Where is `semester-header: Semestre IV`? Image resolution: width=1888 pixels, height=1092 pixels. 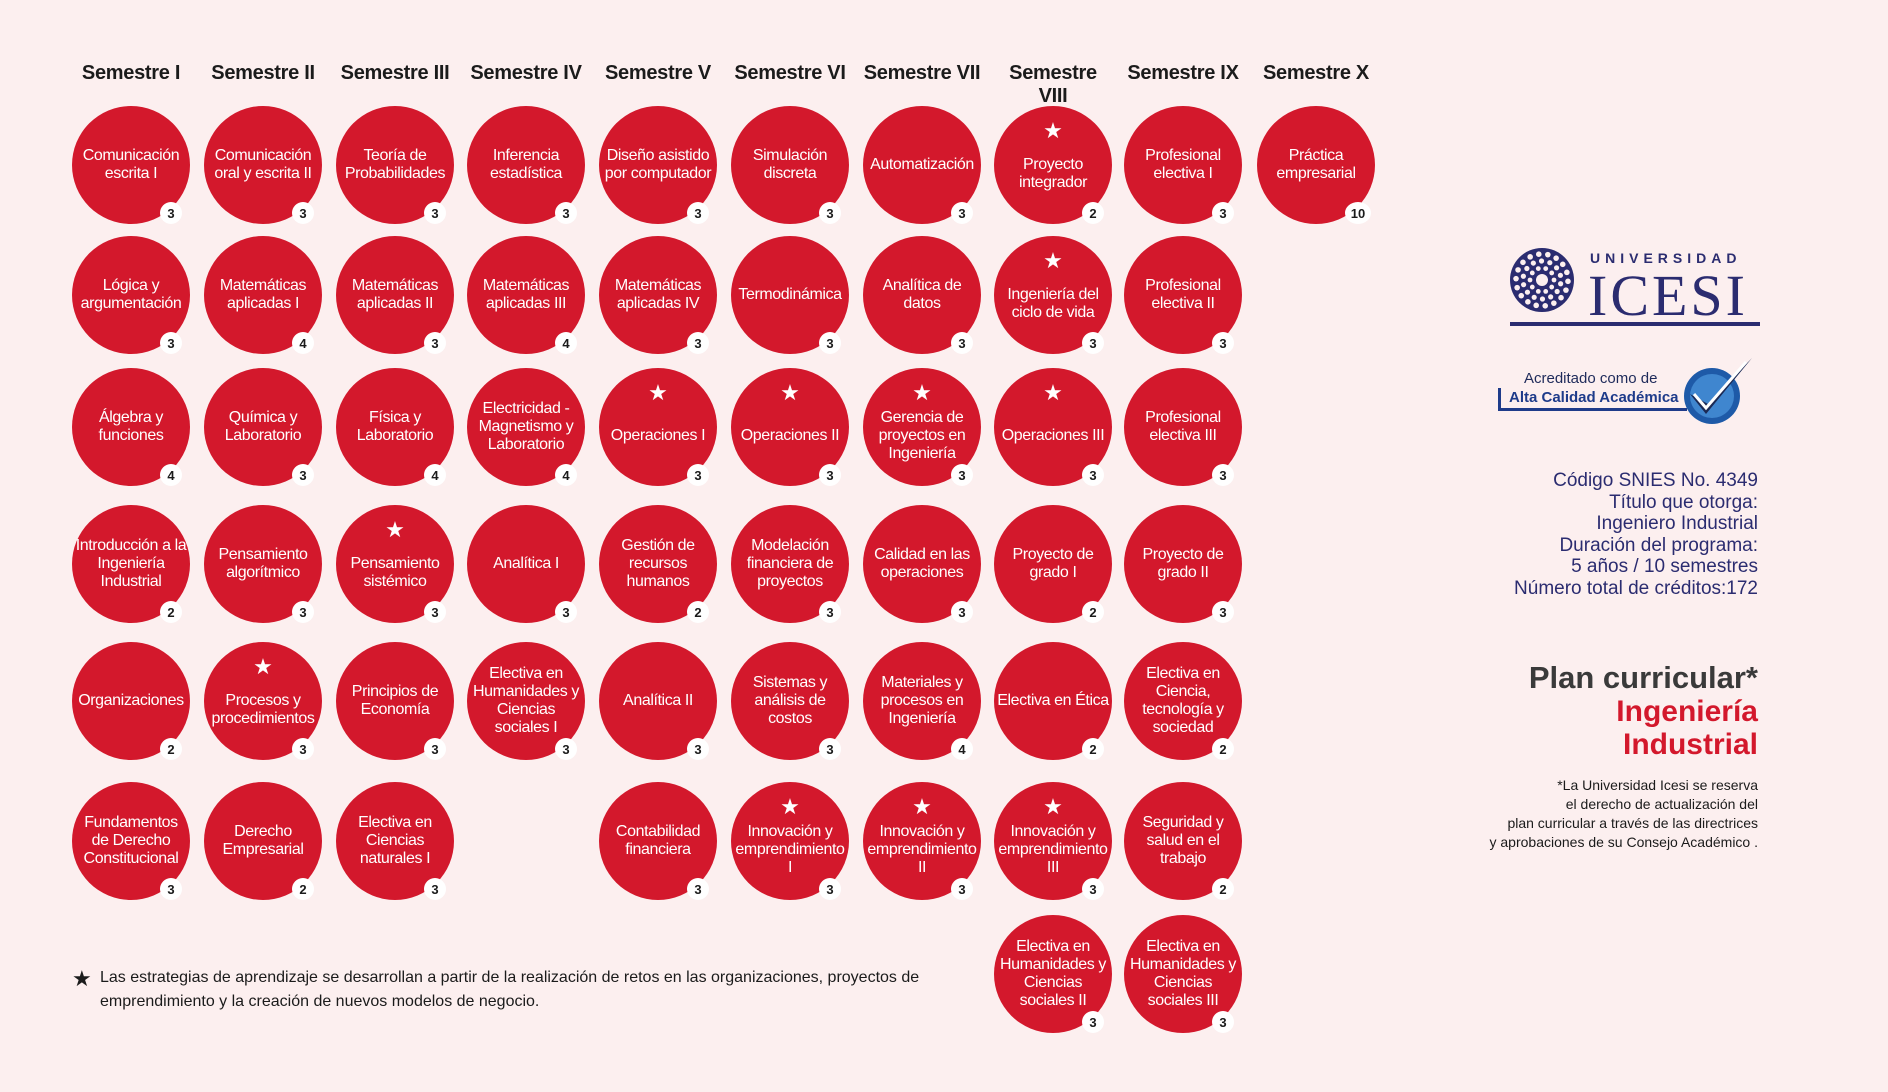
semester-header: Semestre IV is located at coordinates (526, 73).